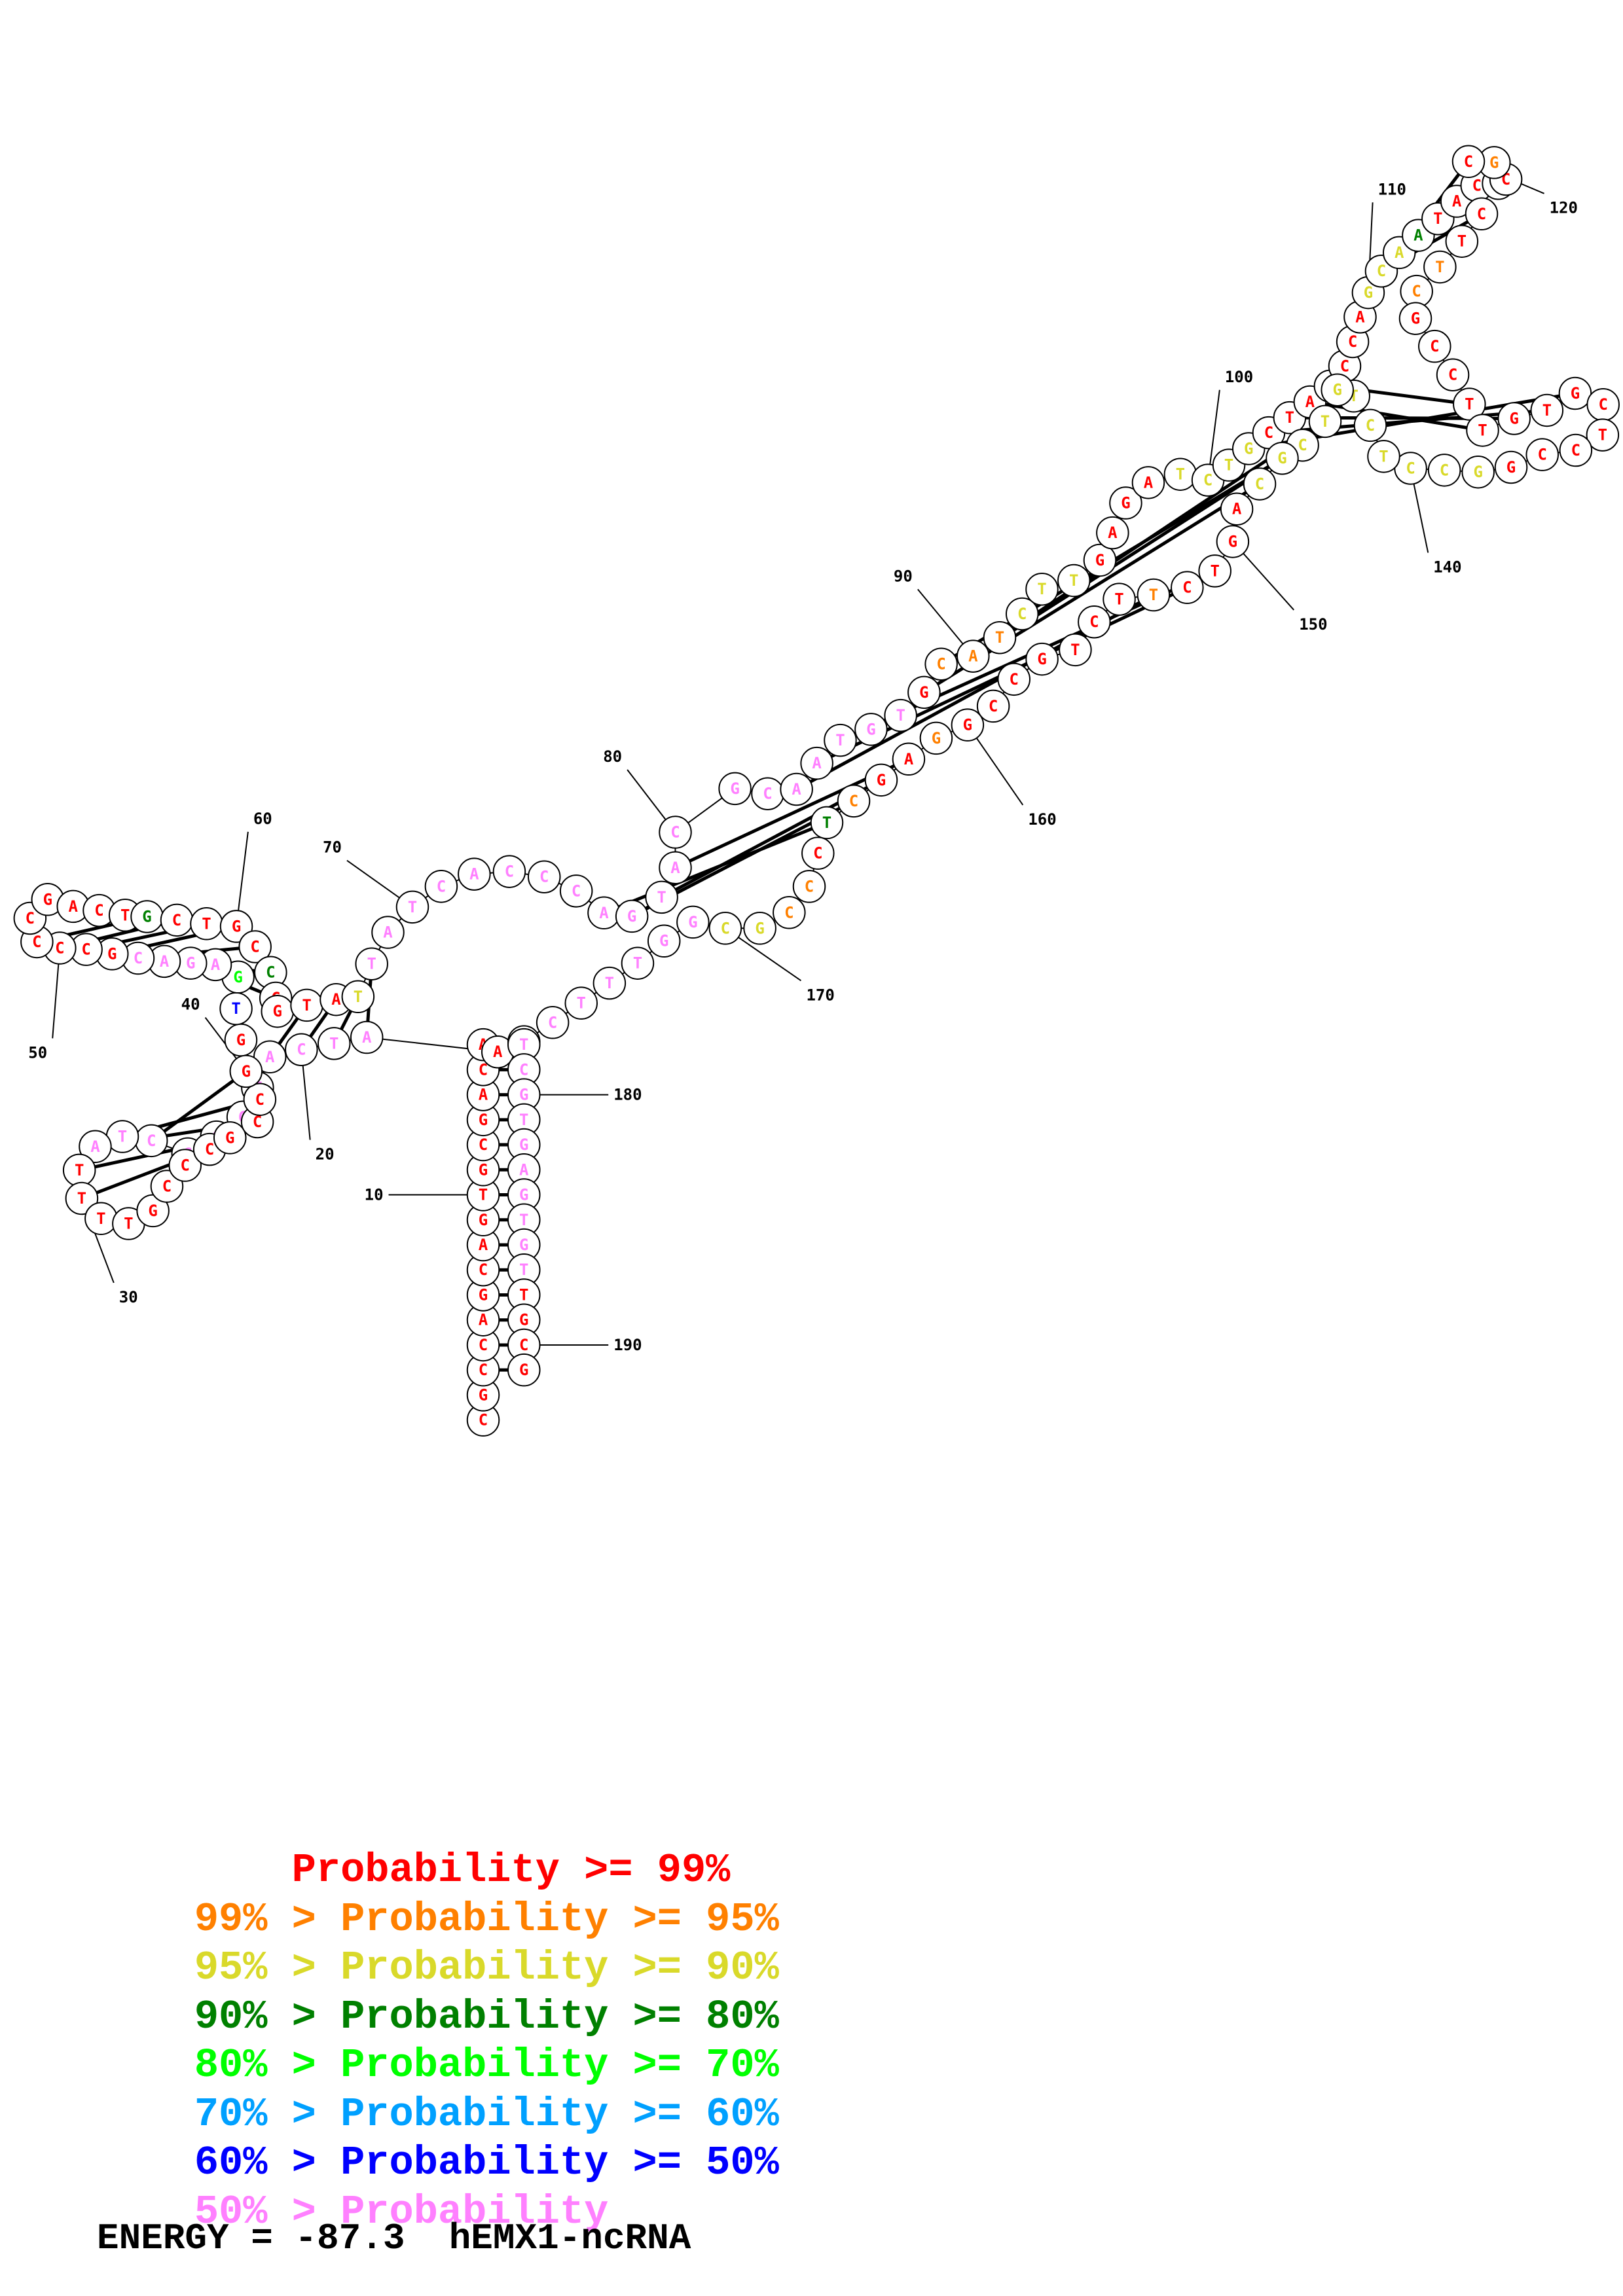 Image resolution: width=1623 pixels, height=2296 pixels. Describe the element at coordinates (1447, 567) in the screenshot. I see `position-label: 140` at that location.